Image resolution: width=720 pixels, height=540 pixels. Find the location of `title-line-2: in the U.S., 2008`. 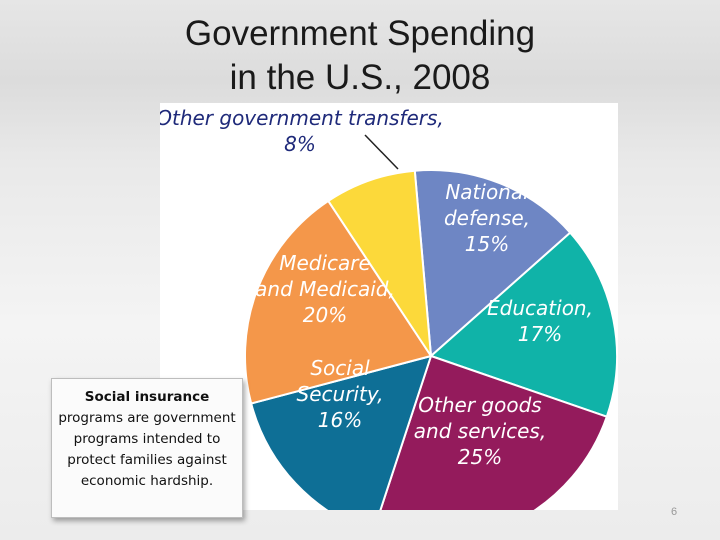

title-line-2: in the U.S., 2008 is located at coordinates (360, 77).